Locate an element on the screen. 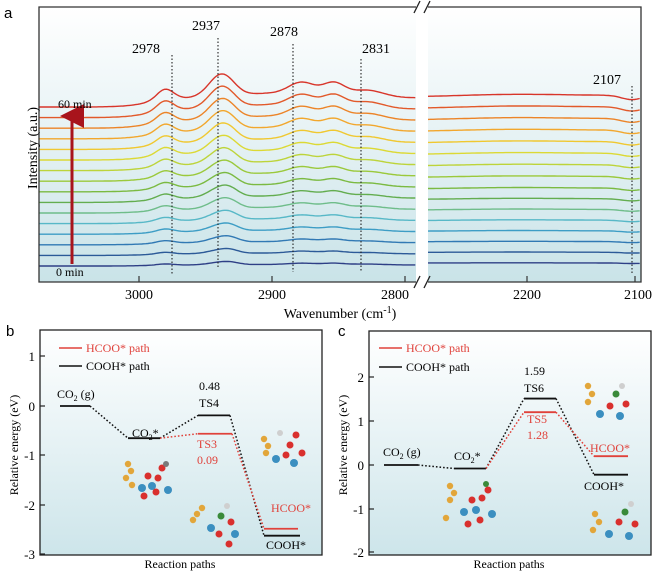 This screenshot has width=661, height=574. c-structure-co2-ads is located at coordinates (469, 504).